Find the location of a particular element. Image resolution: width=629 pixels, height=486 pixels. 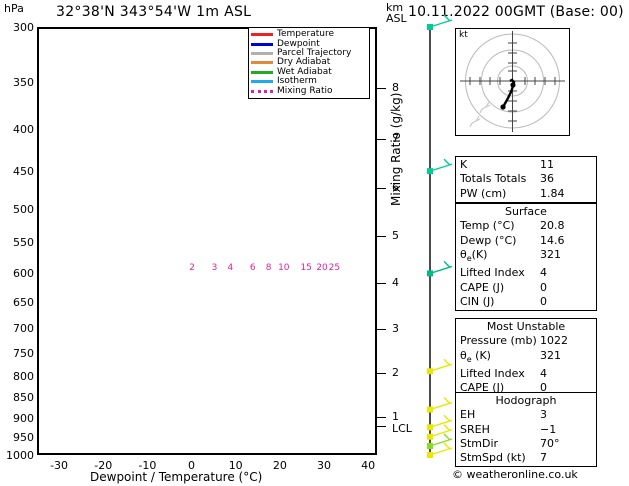

temperature-tick-0: 0 is located at coordinates (192, 465).